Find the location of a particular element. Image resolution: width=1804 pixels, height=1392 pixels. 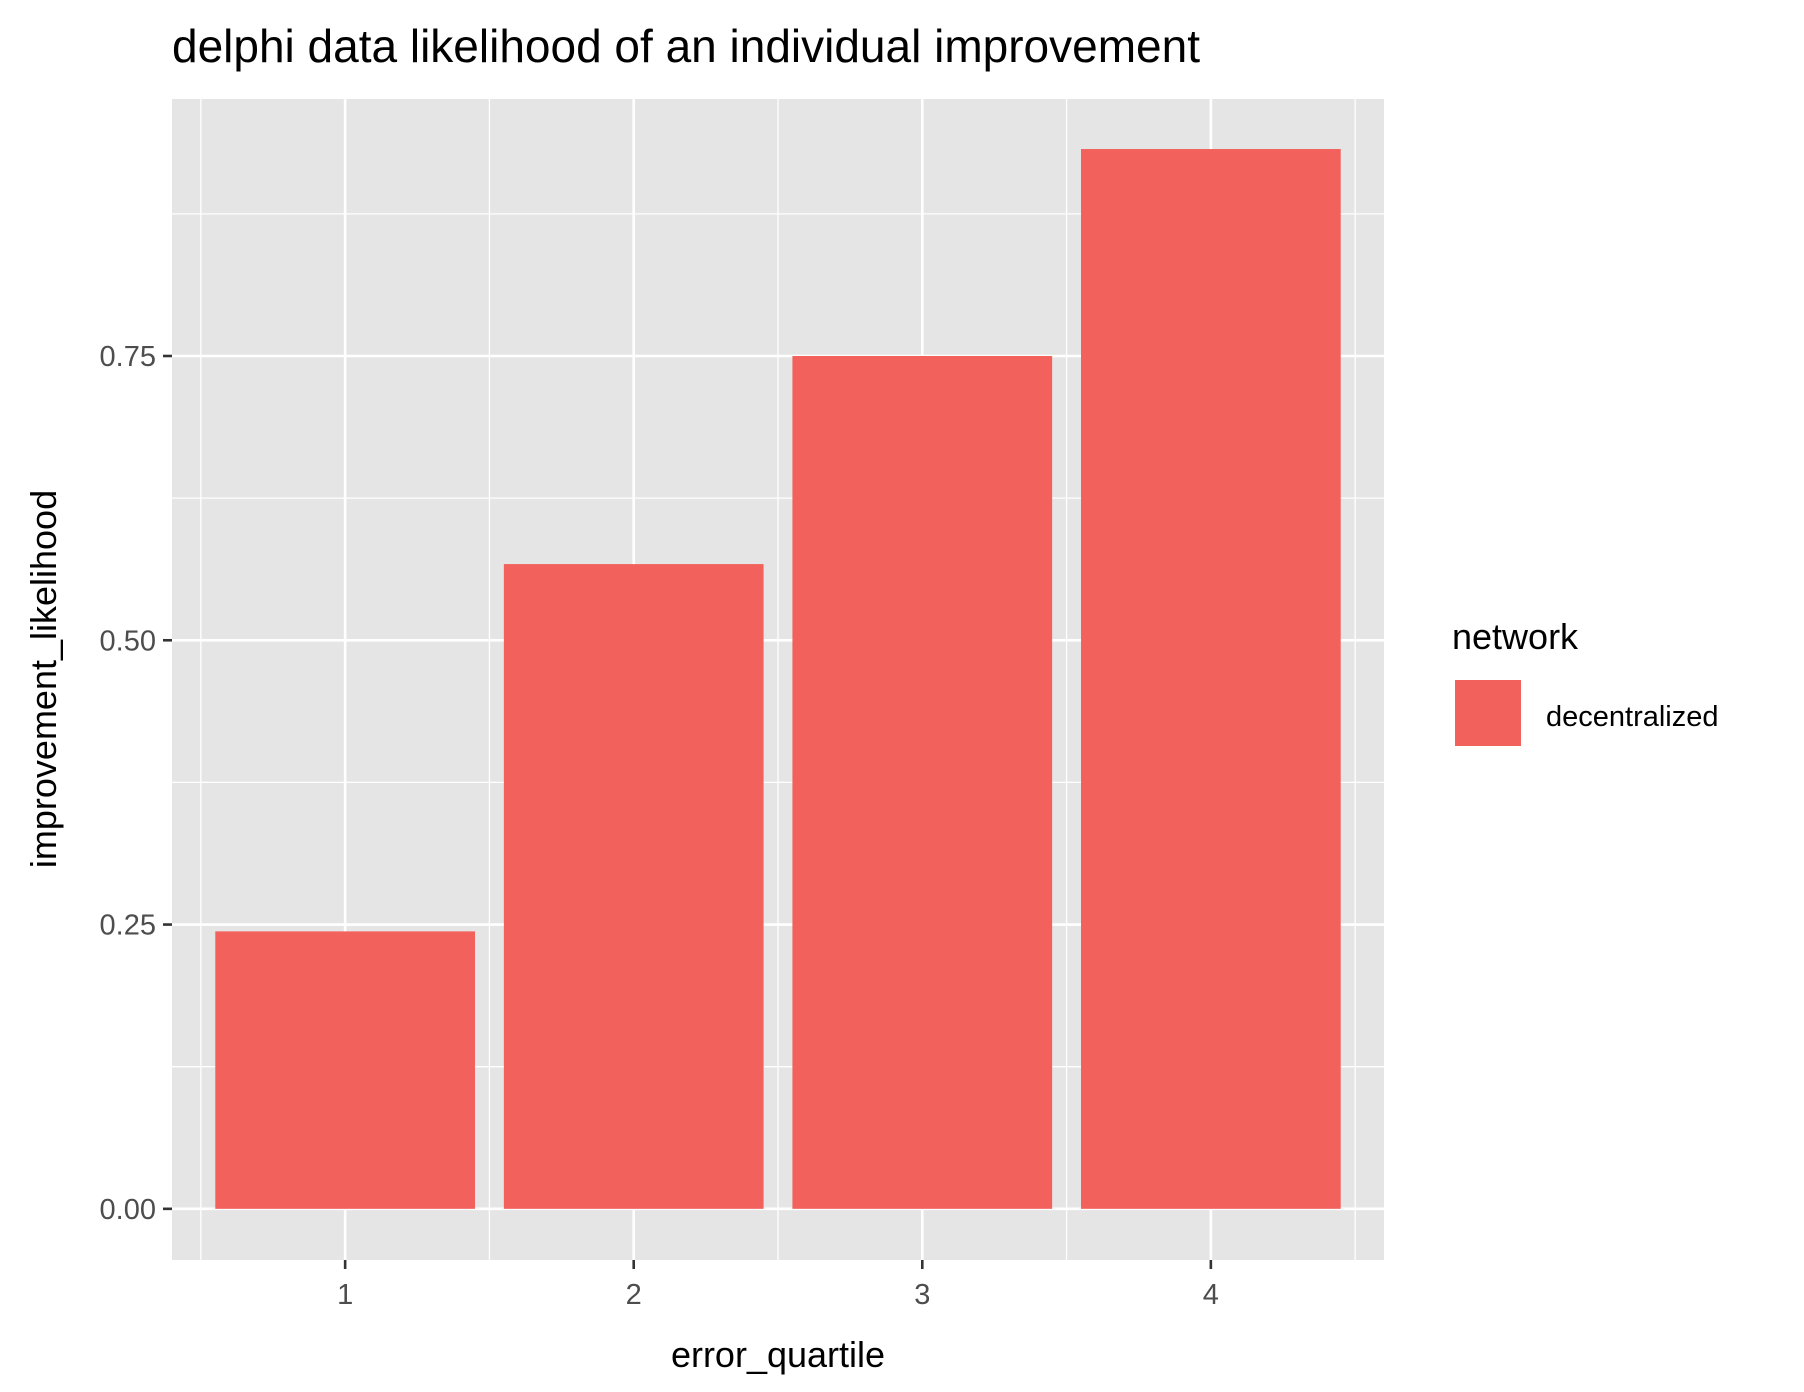

y-tick-label: 0.50 is located at coordinates (128, 641).